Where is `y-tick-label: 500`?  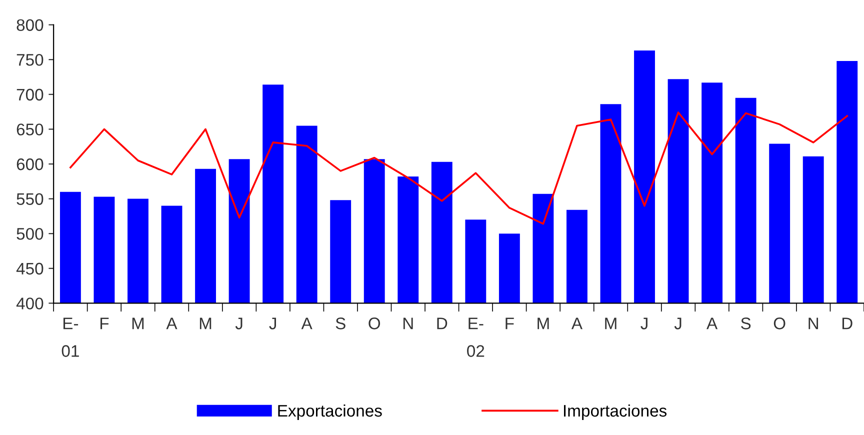 y-tick-label: 500 is located at coordinates (30, 234).